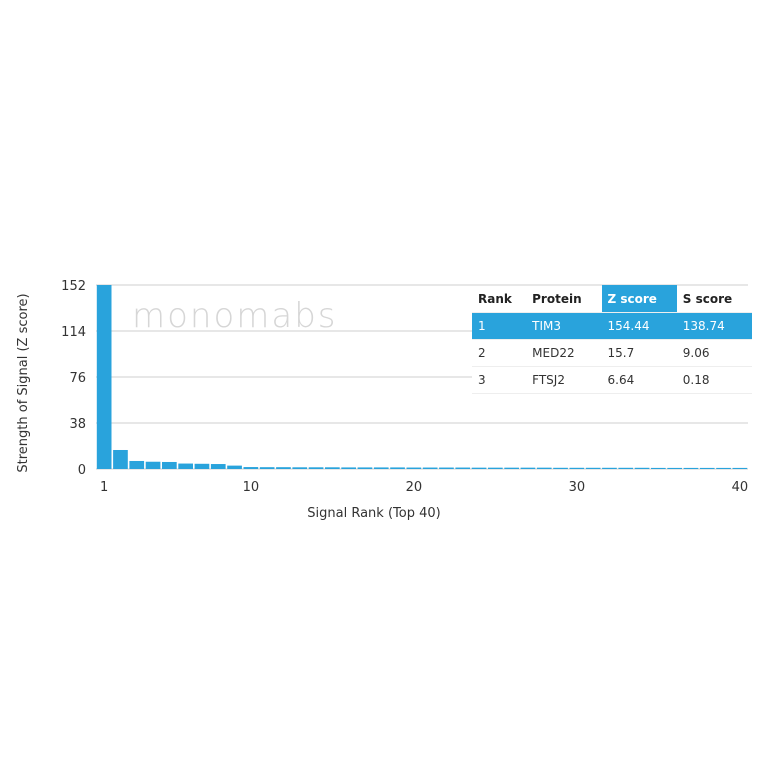 This screenshot has width=764, height=764. I want to click on x-tick-label: 40, so click(740, 487).